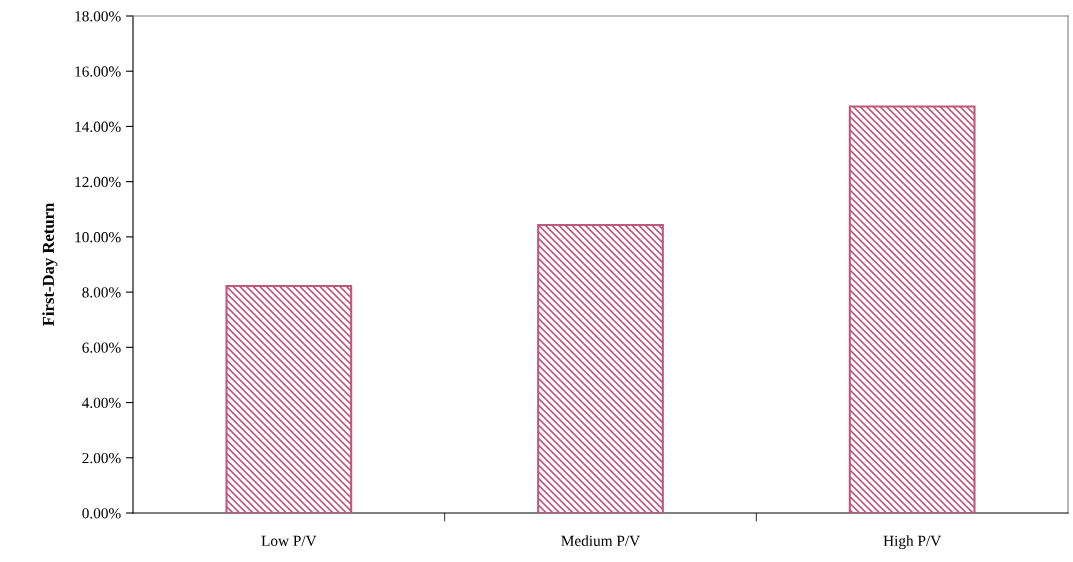  I want to click on y-tick-label: 8.00%, so click(101, 292).